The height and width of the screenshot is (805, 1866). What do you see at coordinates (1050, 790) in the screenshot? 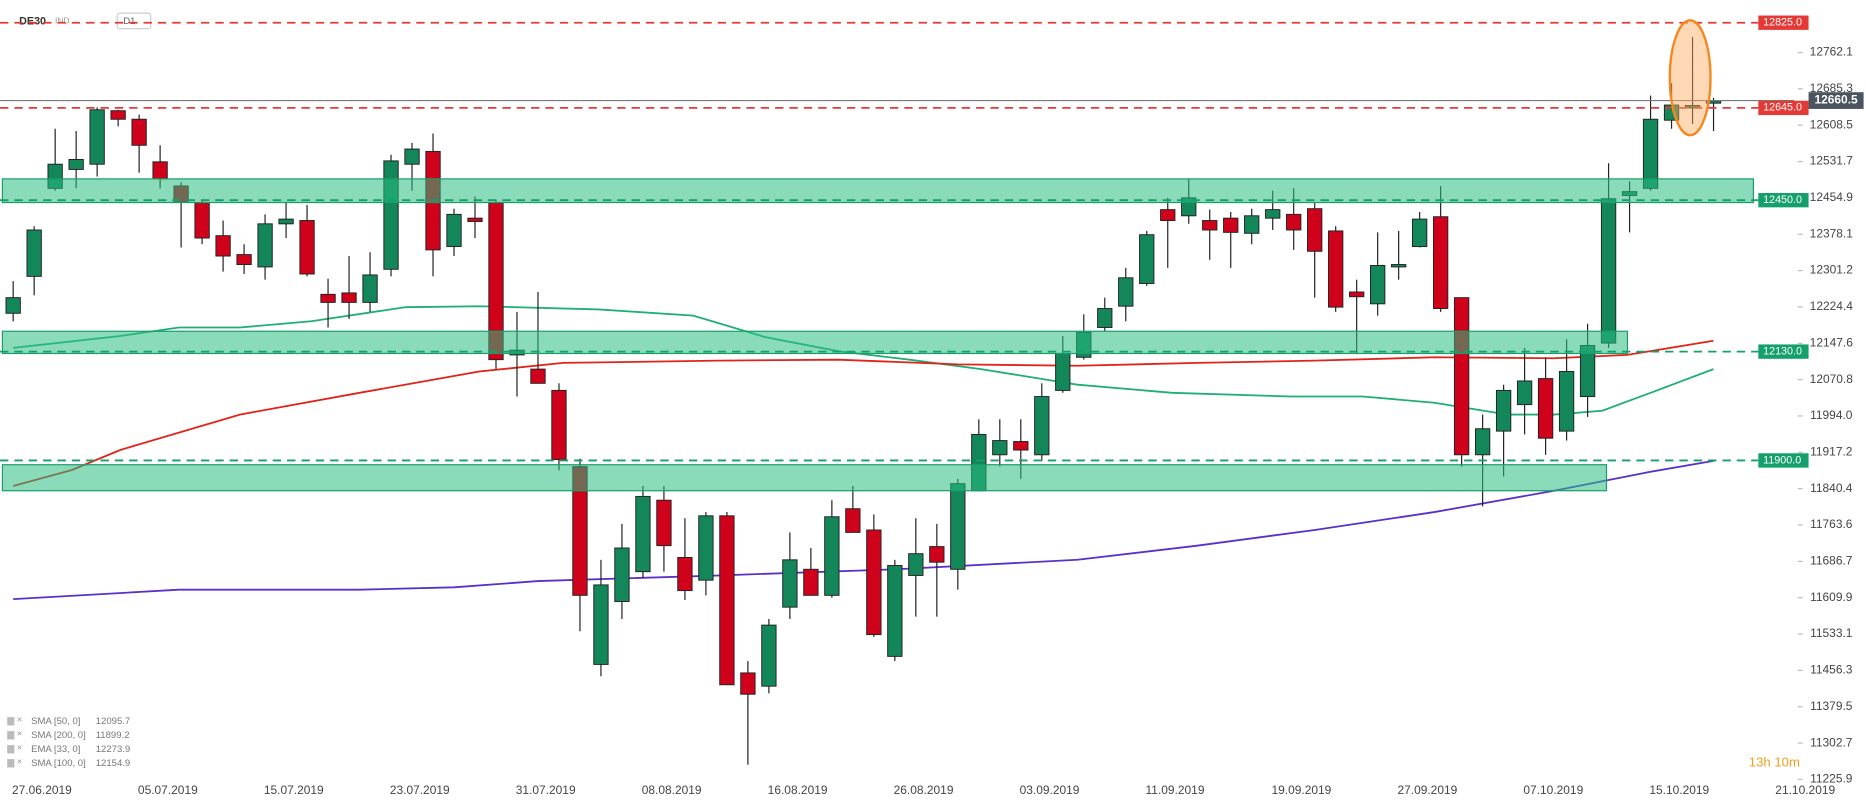
I see `x-tick-label: 03.09.2019` at bounding box center [1050, 790].